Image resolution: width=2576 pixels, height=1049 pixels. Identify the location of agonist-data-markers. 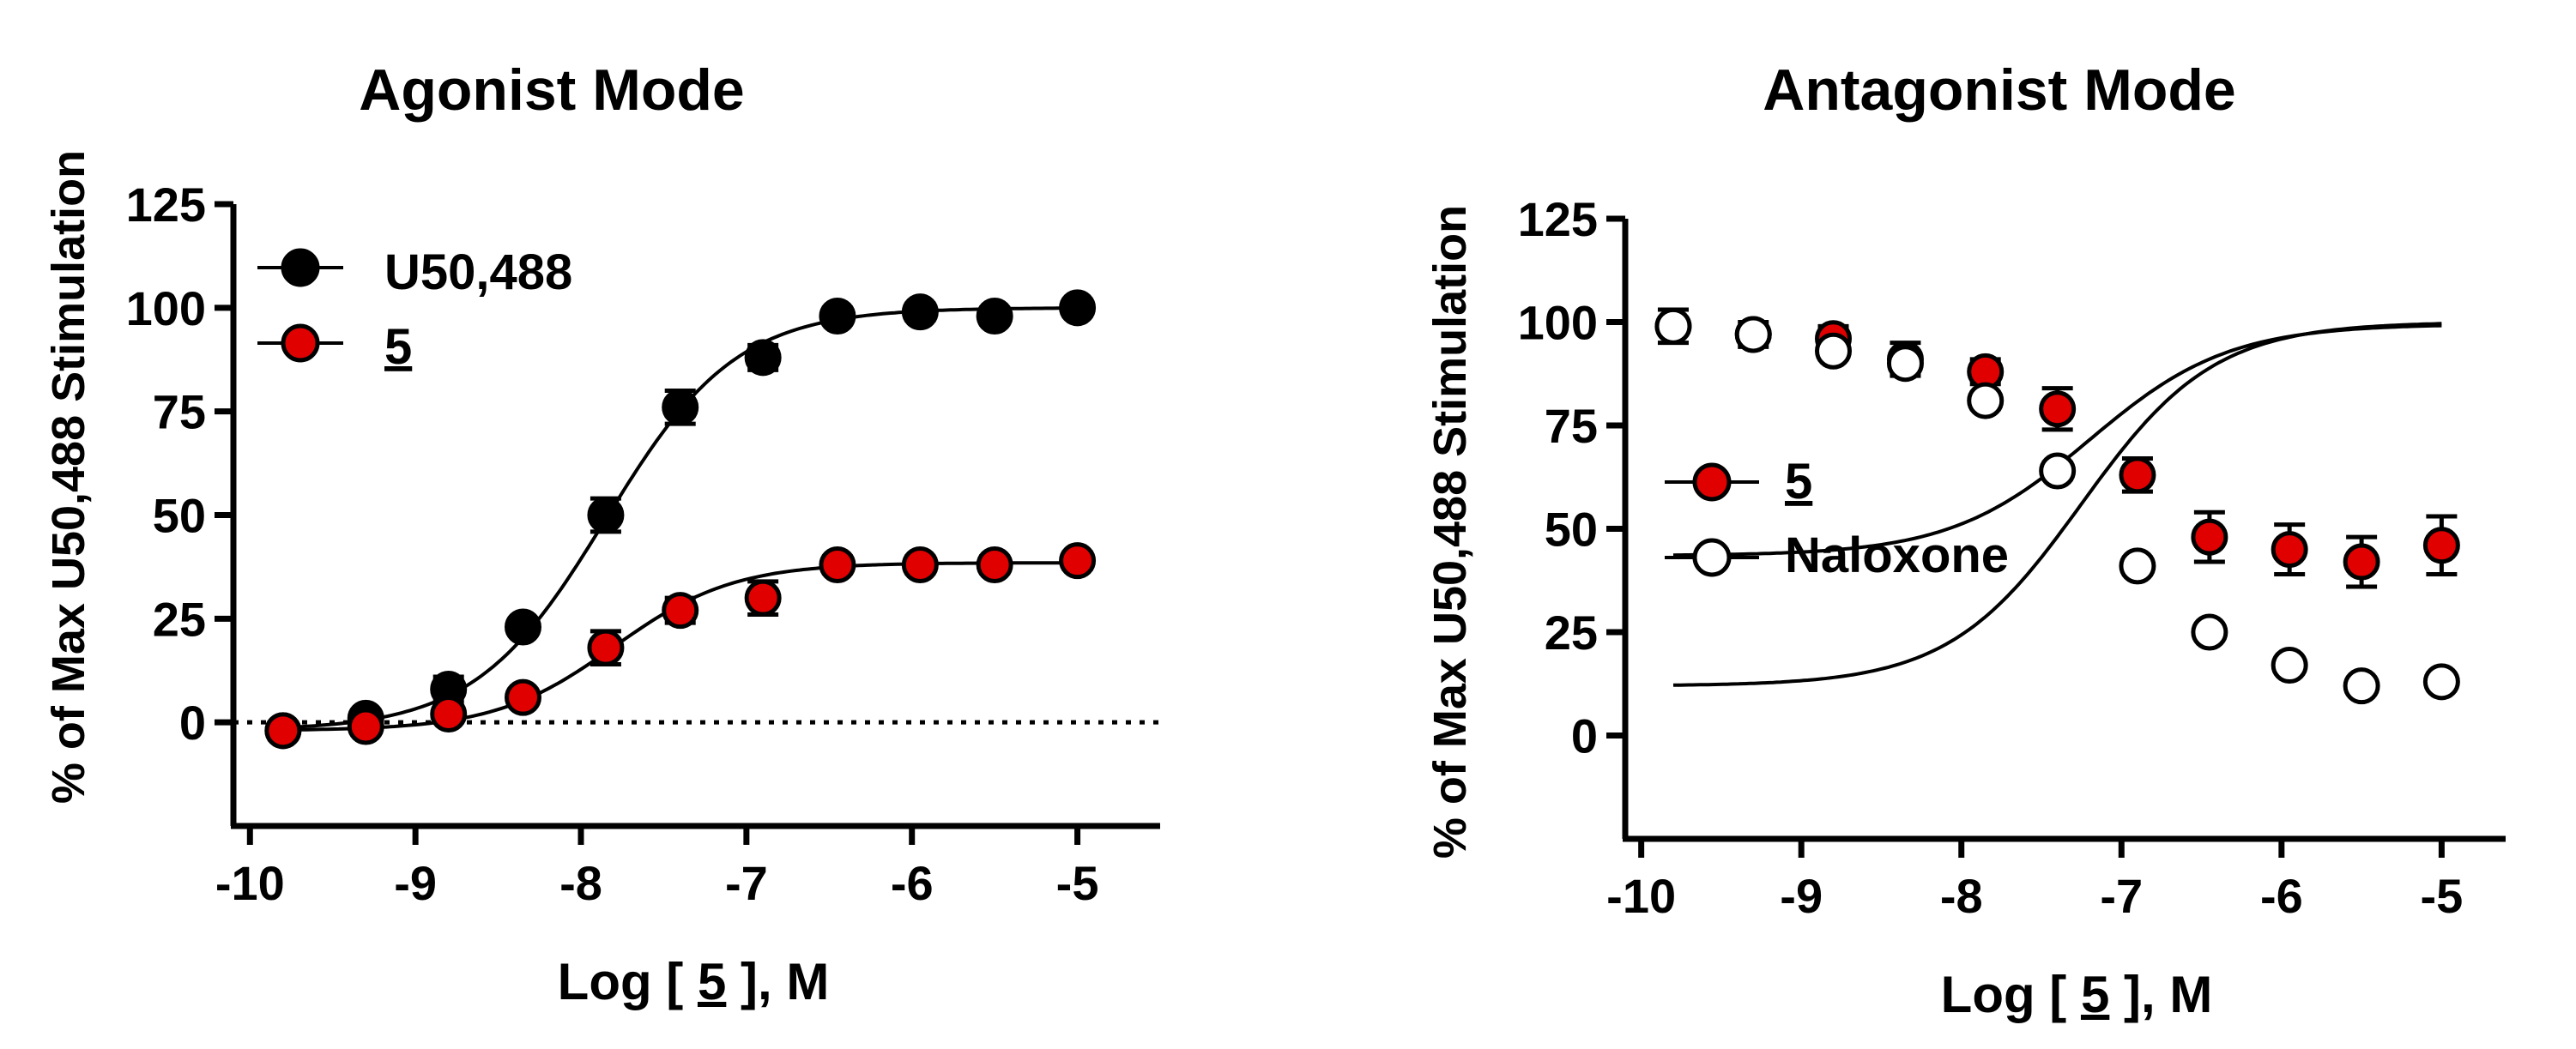
(680, 519).